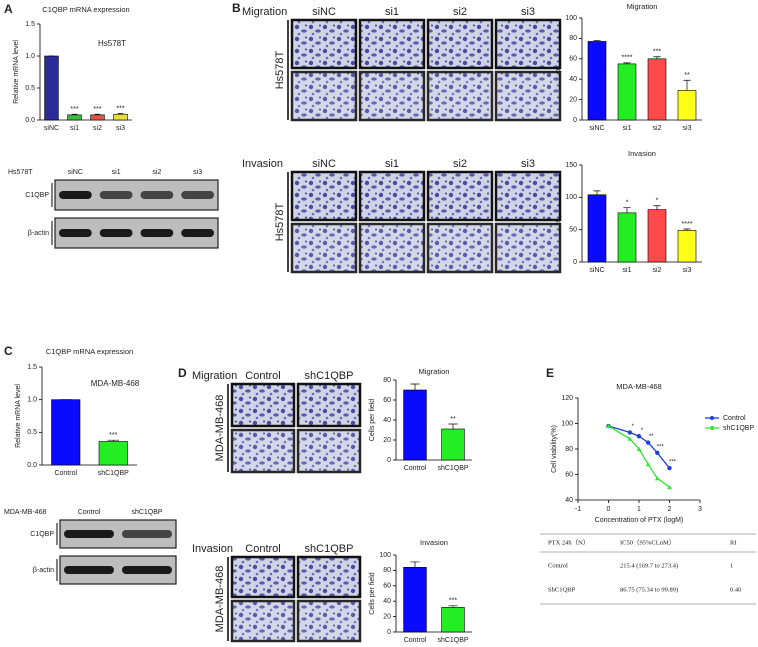  Describe the element at coordinates (115, 383) in the screenshot. I see `annotation: MDA-MB-468` at that location.